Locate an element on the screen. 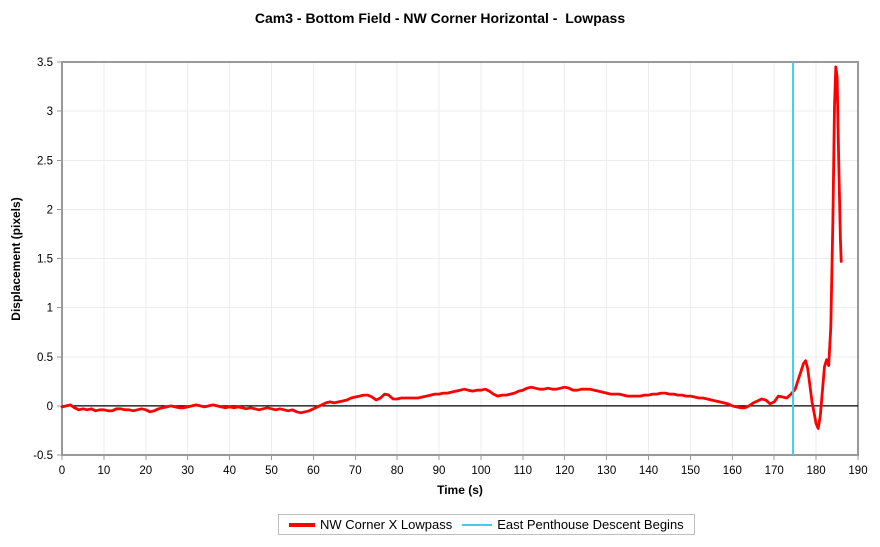  x-tick-label: 100 is located at coordinates (480, 471).